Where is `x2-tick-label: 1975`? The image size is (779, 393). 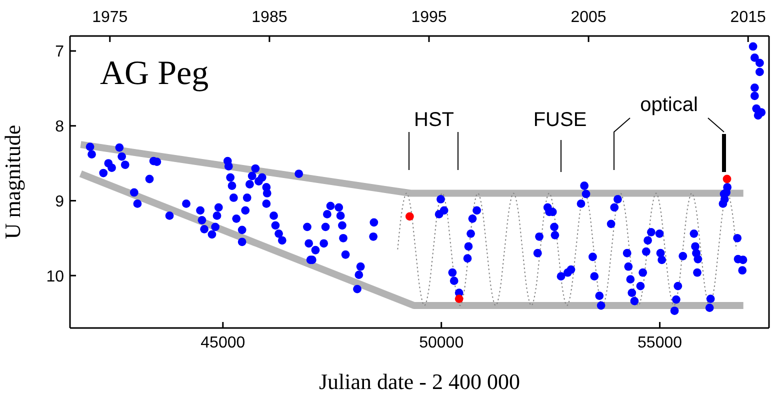
x2-tick-label: 1975 is located at coordinates (110, 17).